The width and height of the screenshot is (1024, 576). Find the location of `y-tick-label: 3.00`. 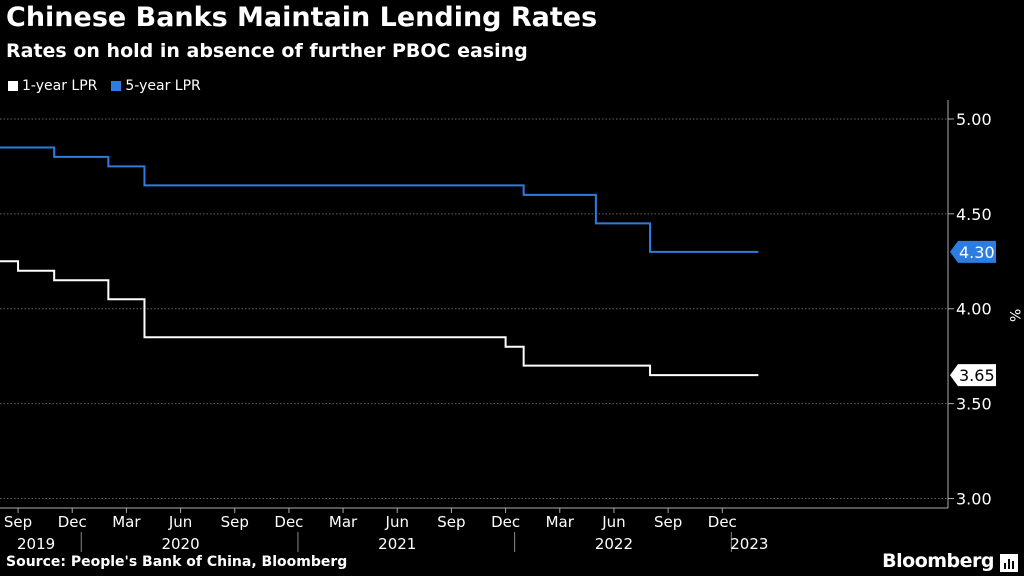

y-tick-label: 3.00 is located at coordinates (974, 499).